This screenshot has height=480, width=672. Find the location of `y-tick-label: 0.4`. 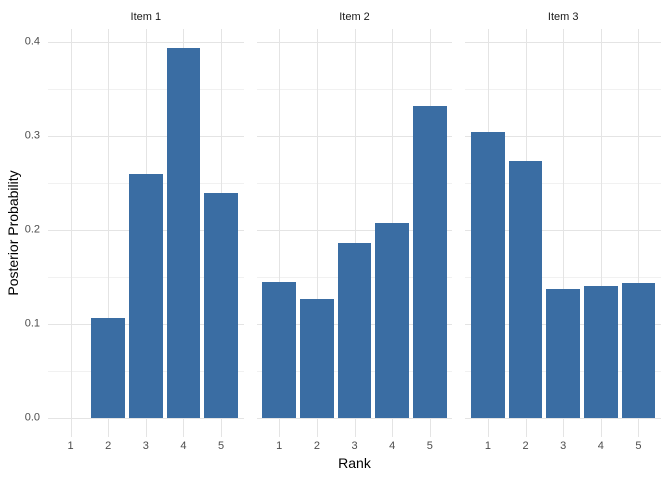

y-tick-label: 0.4 is located at coordinates (32, 41).